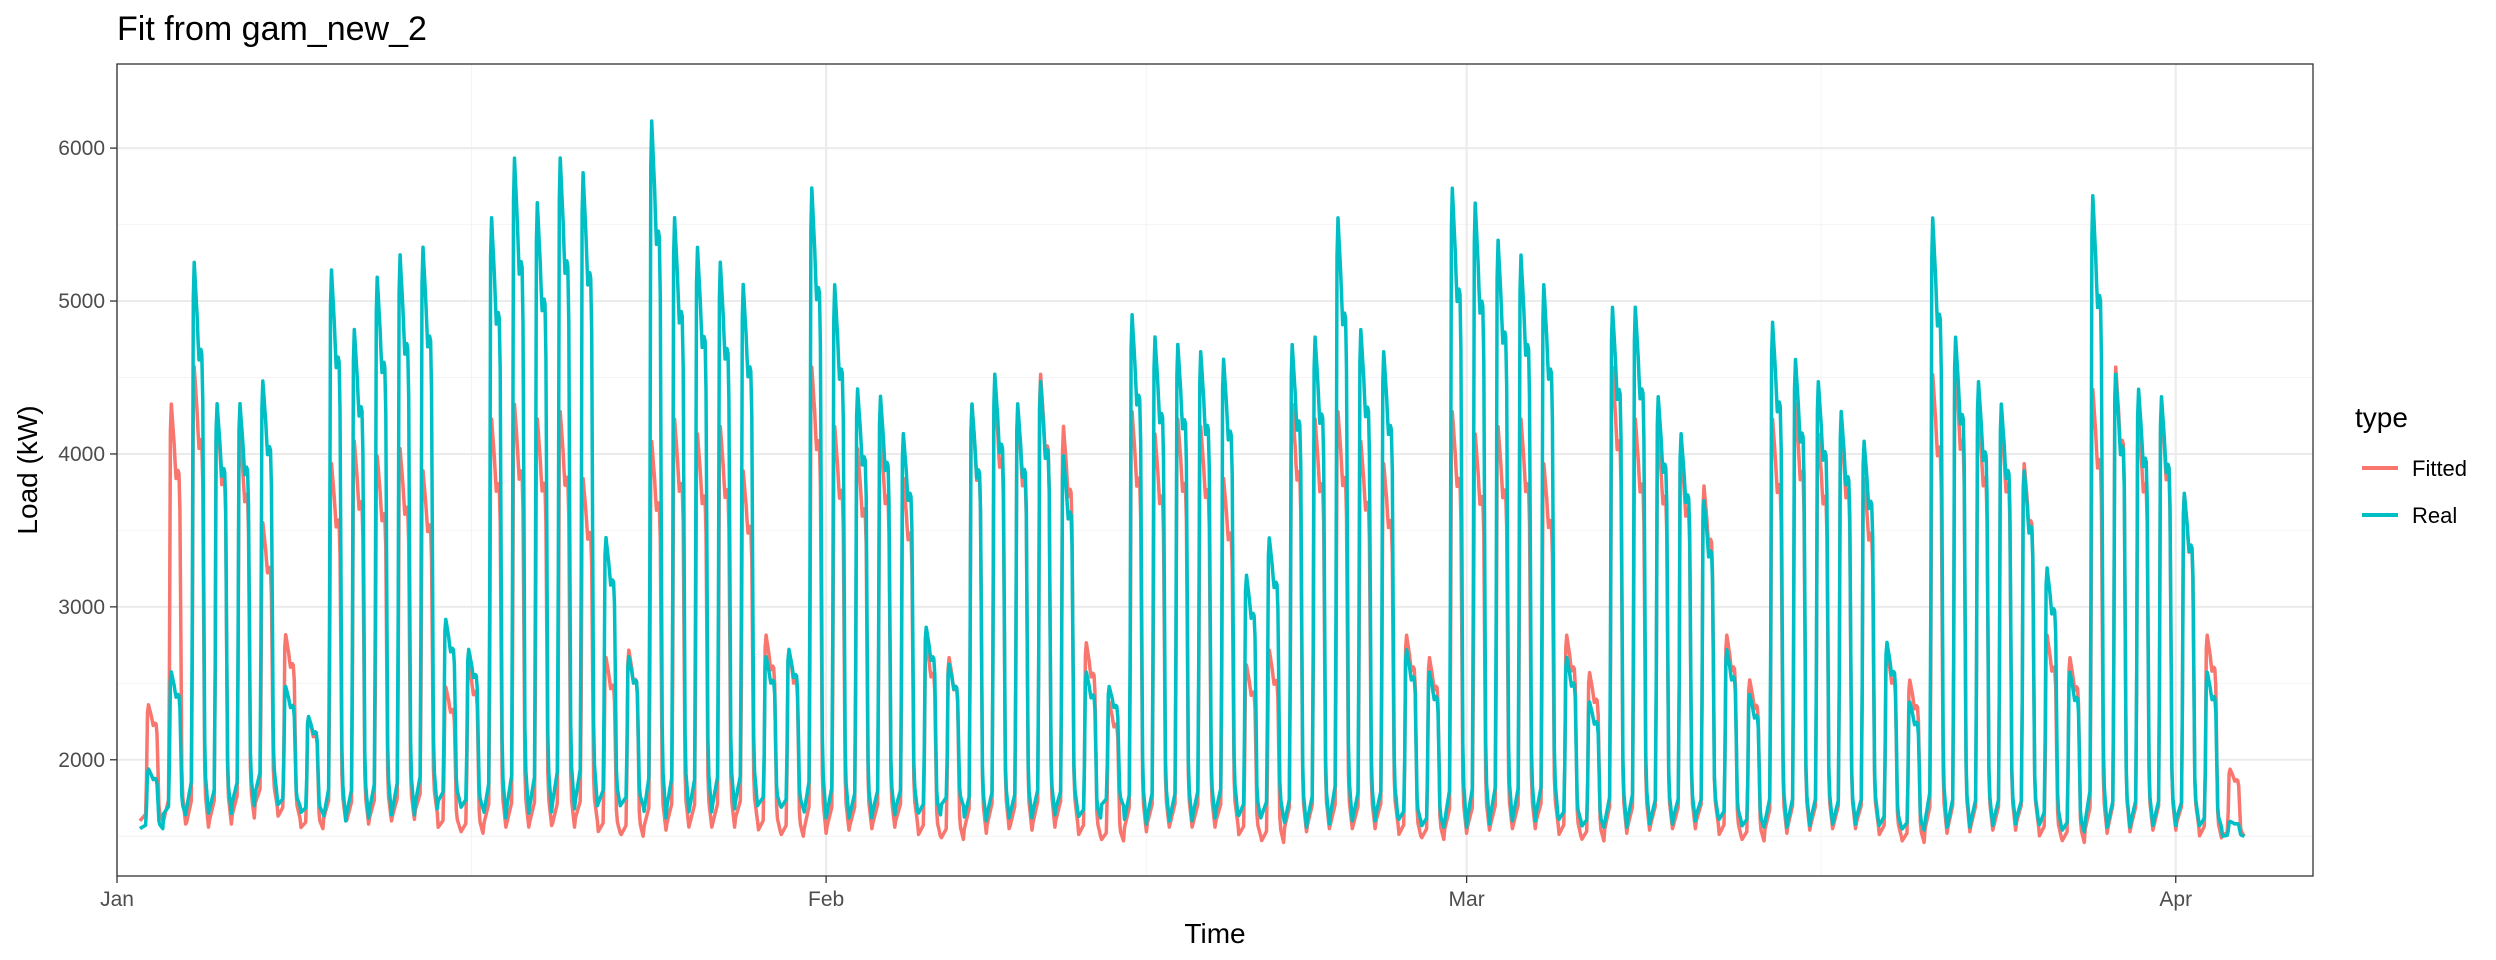  Describe the element at coordinates (81, 607) in the screenshot. I see `y-tick-label: 3000` at that location.